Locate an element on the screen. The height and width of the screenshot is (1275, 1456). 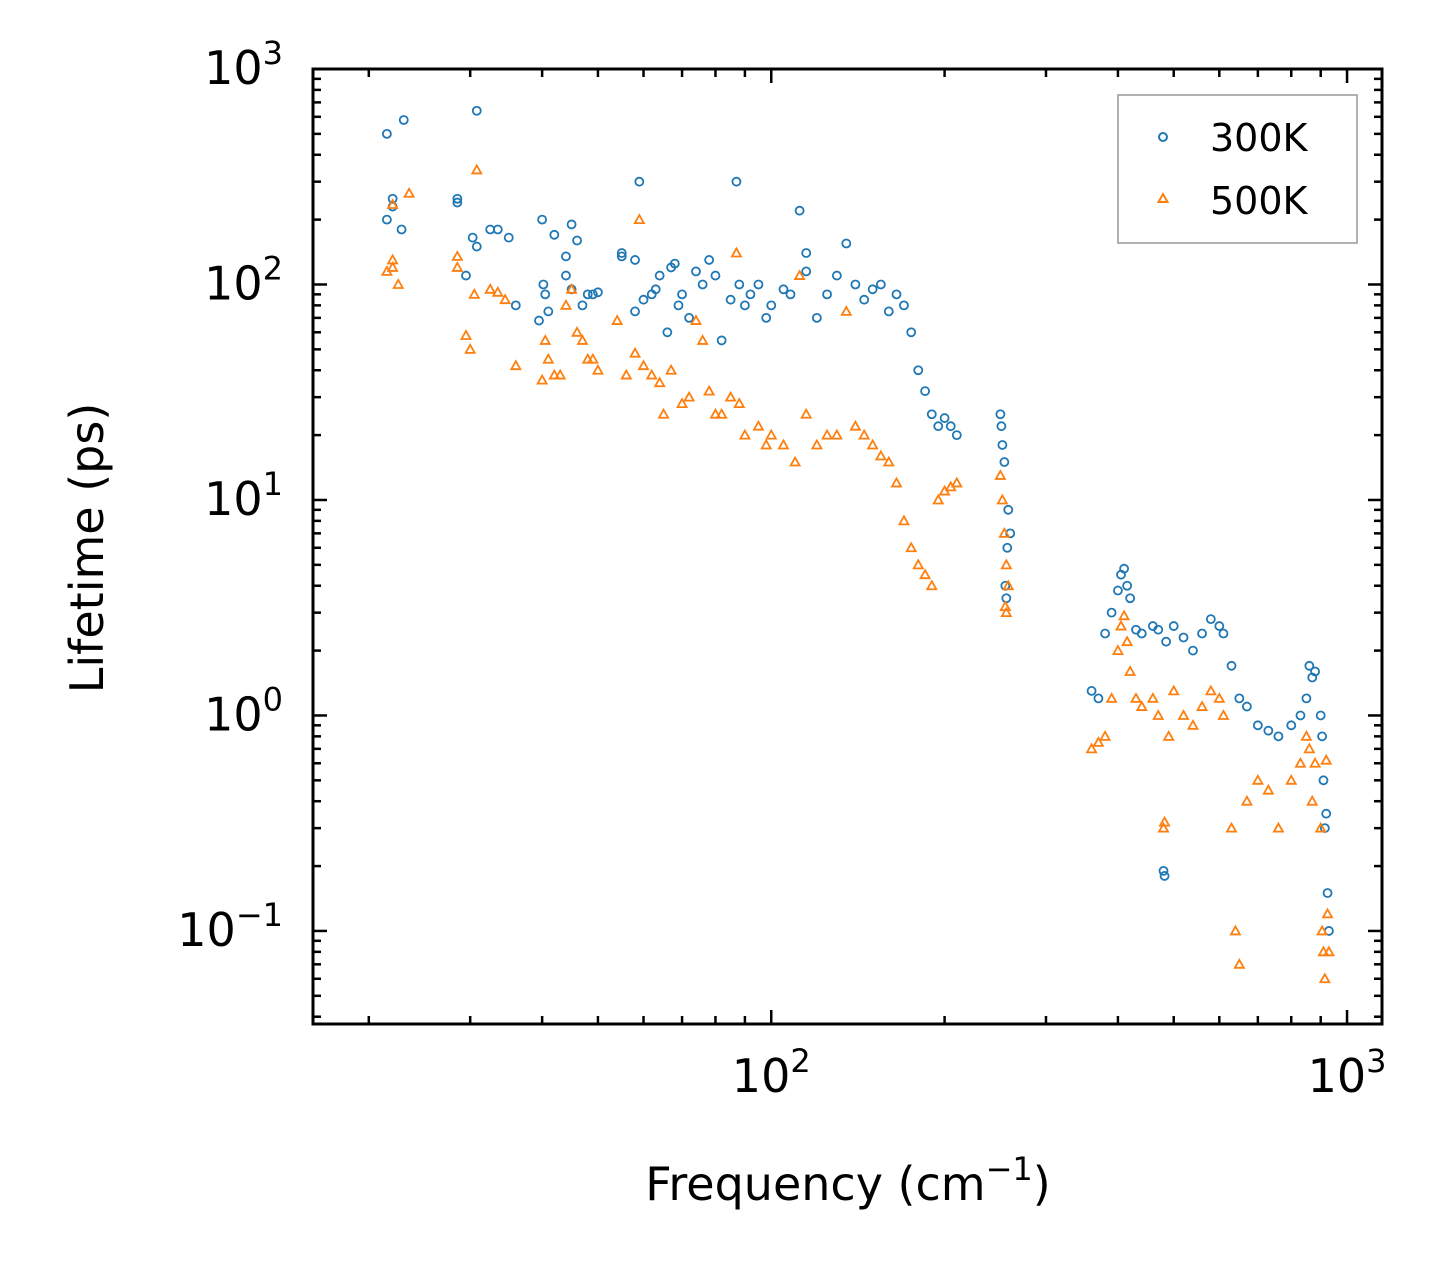
y-tick-label: 10² is located at coordinates (243, 279).